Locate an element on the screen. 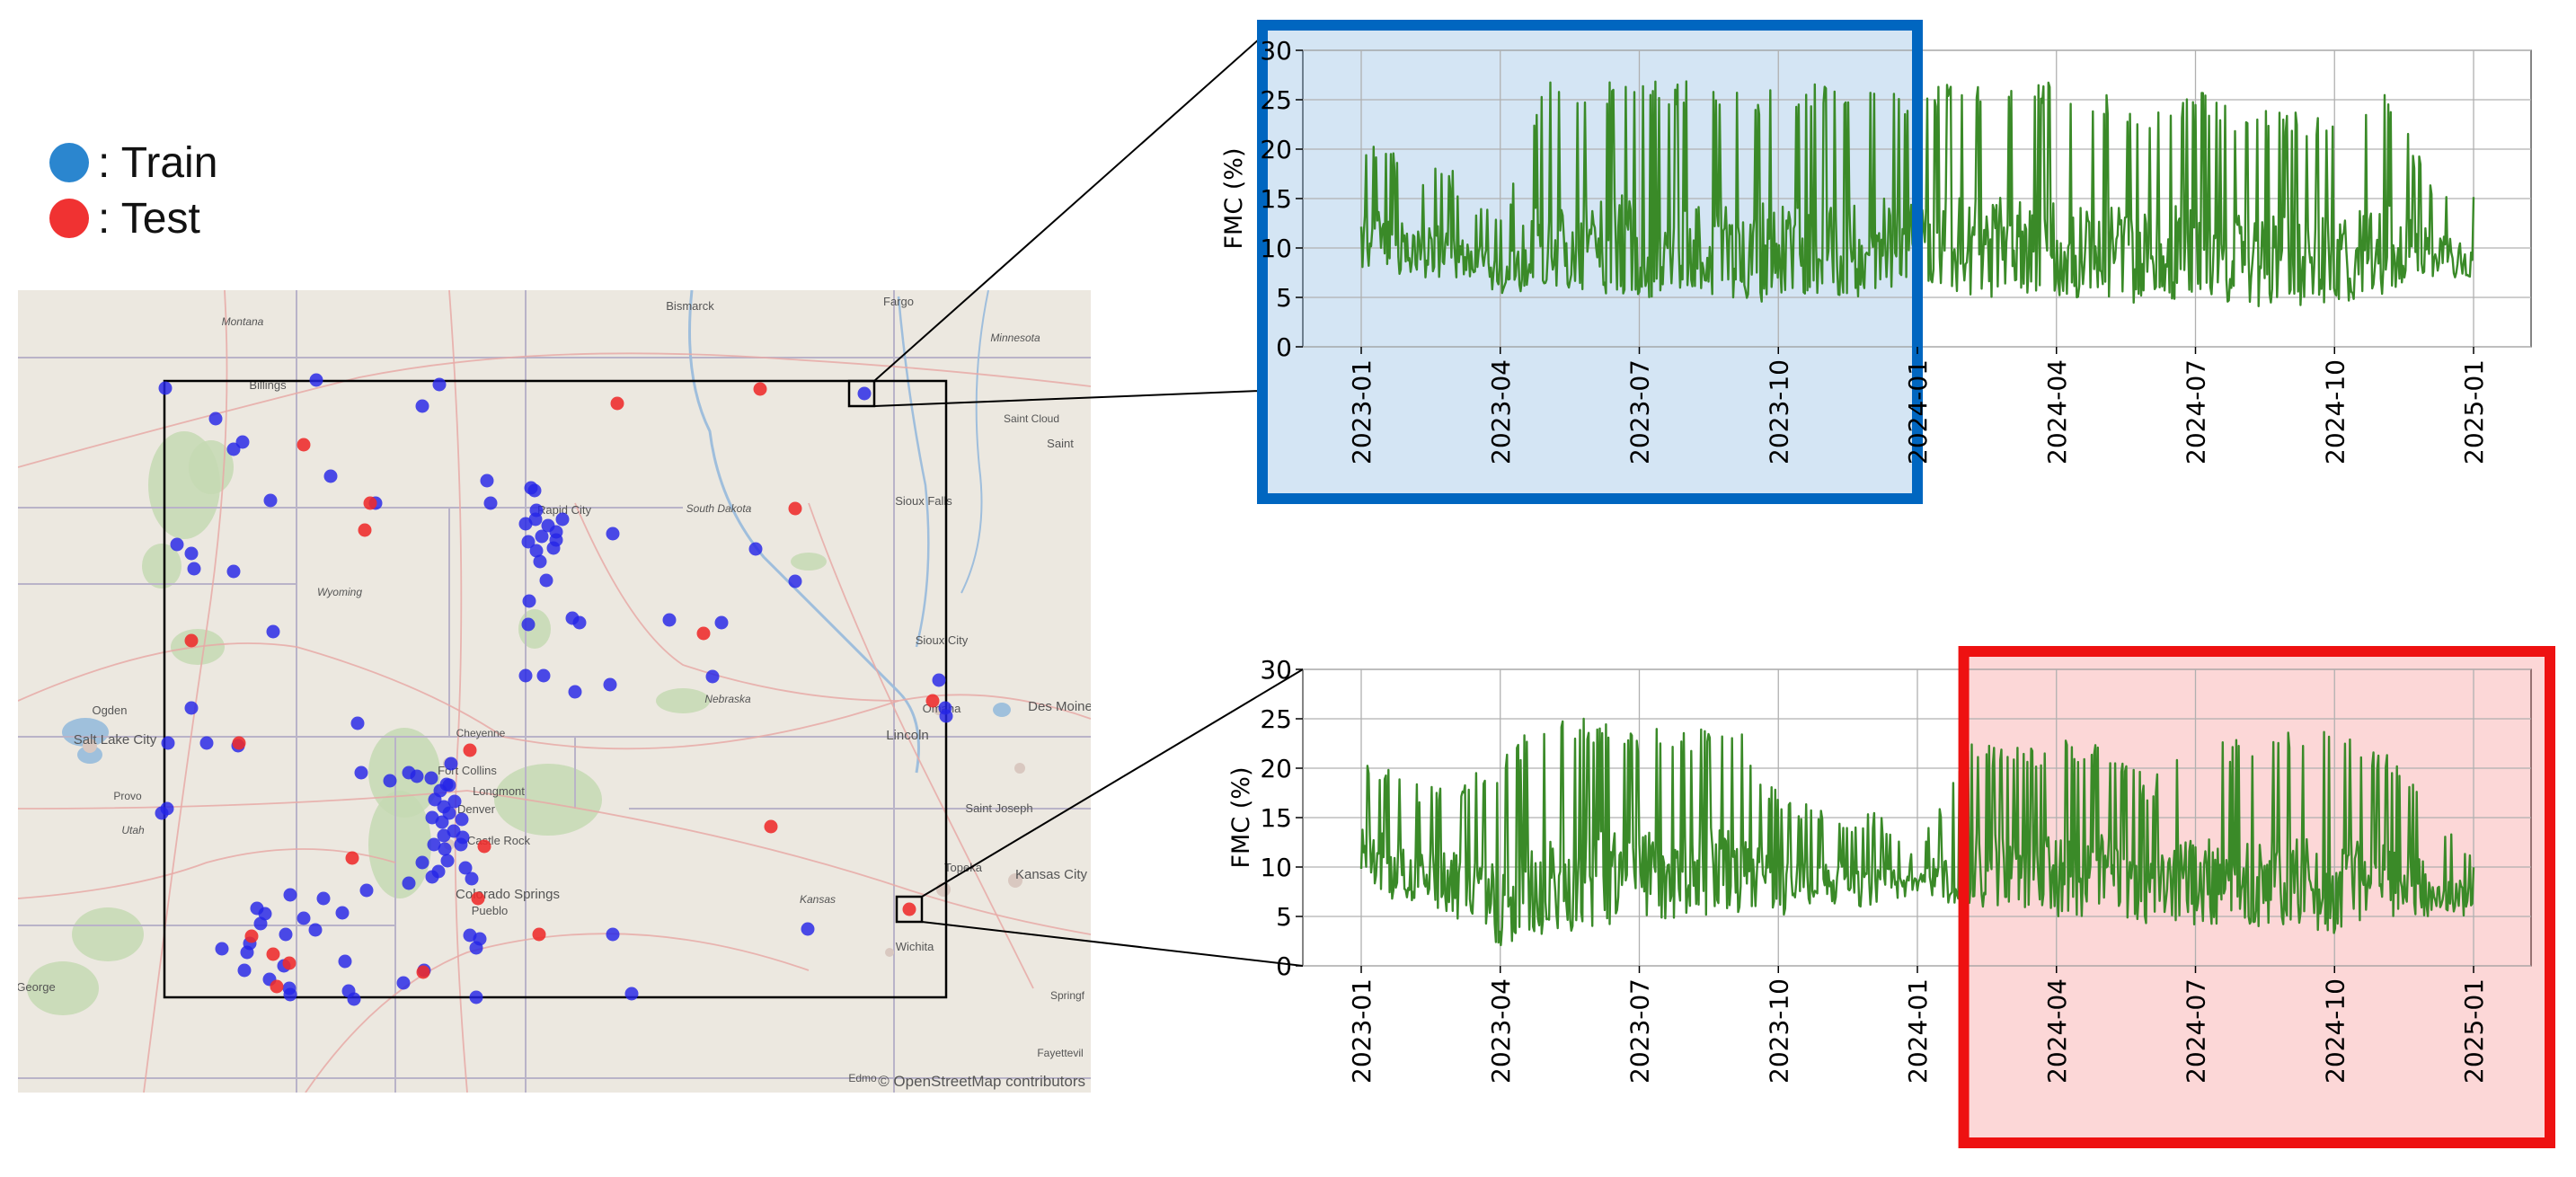 The image size is (2576, 1177). x-tick-label: 2023-04 is located at coordinates (1501, 412).